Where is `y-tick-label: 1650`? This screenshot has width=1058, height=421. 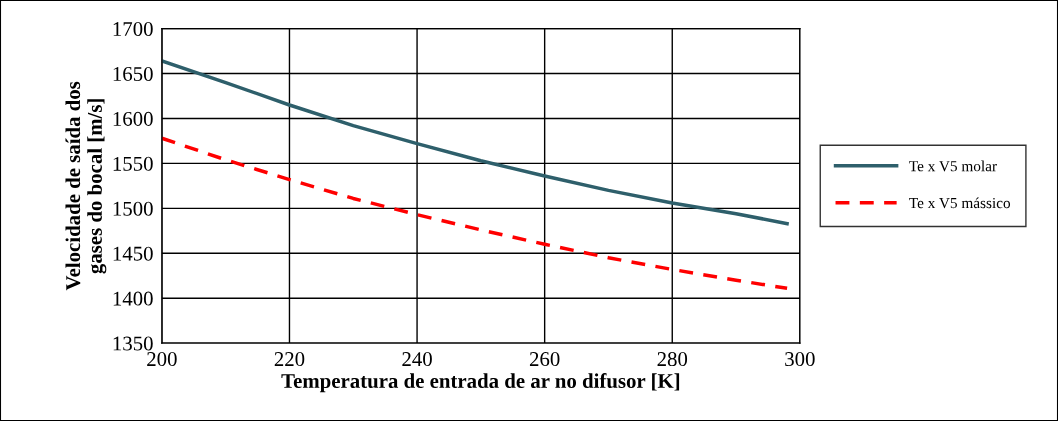
y-tick-label: 1650 is located at coordinates (133, 73).